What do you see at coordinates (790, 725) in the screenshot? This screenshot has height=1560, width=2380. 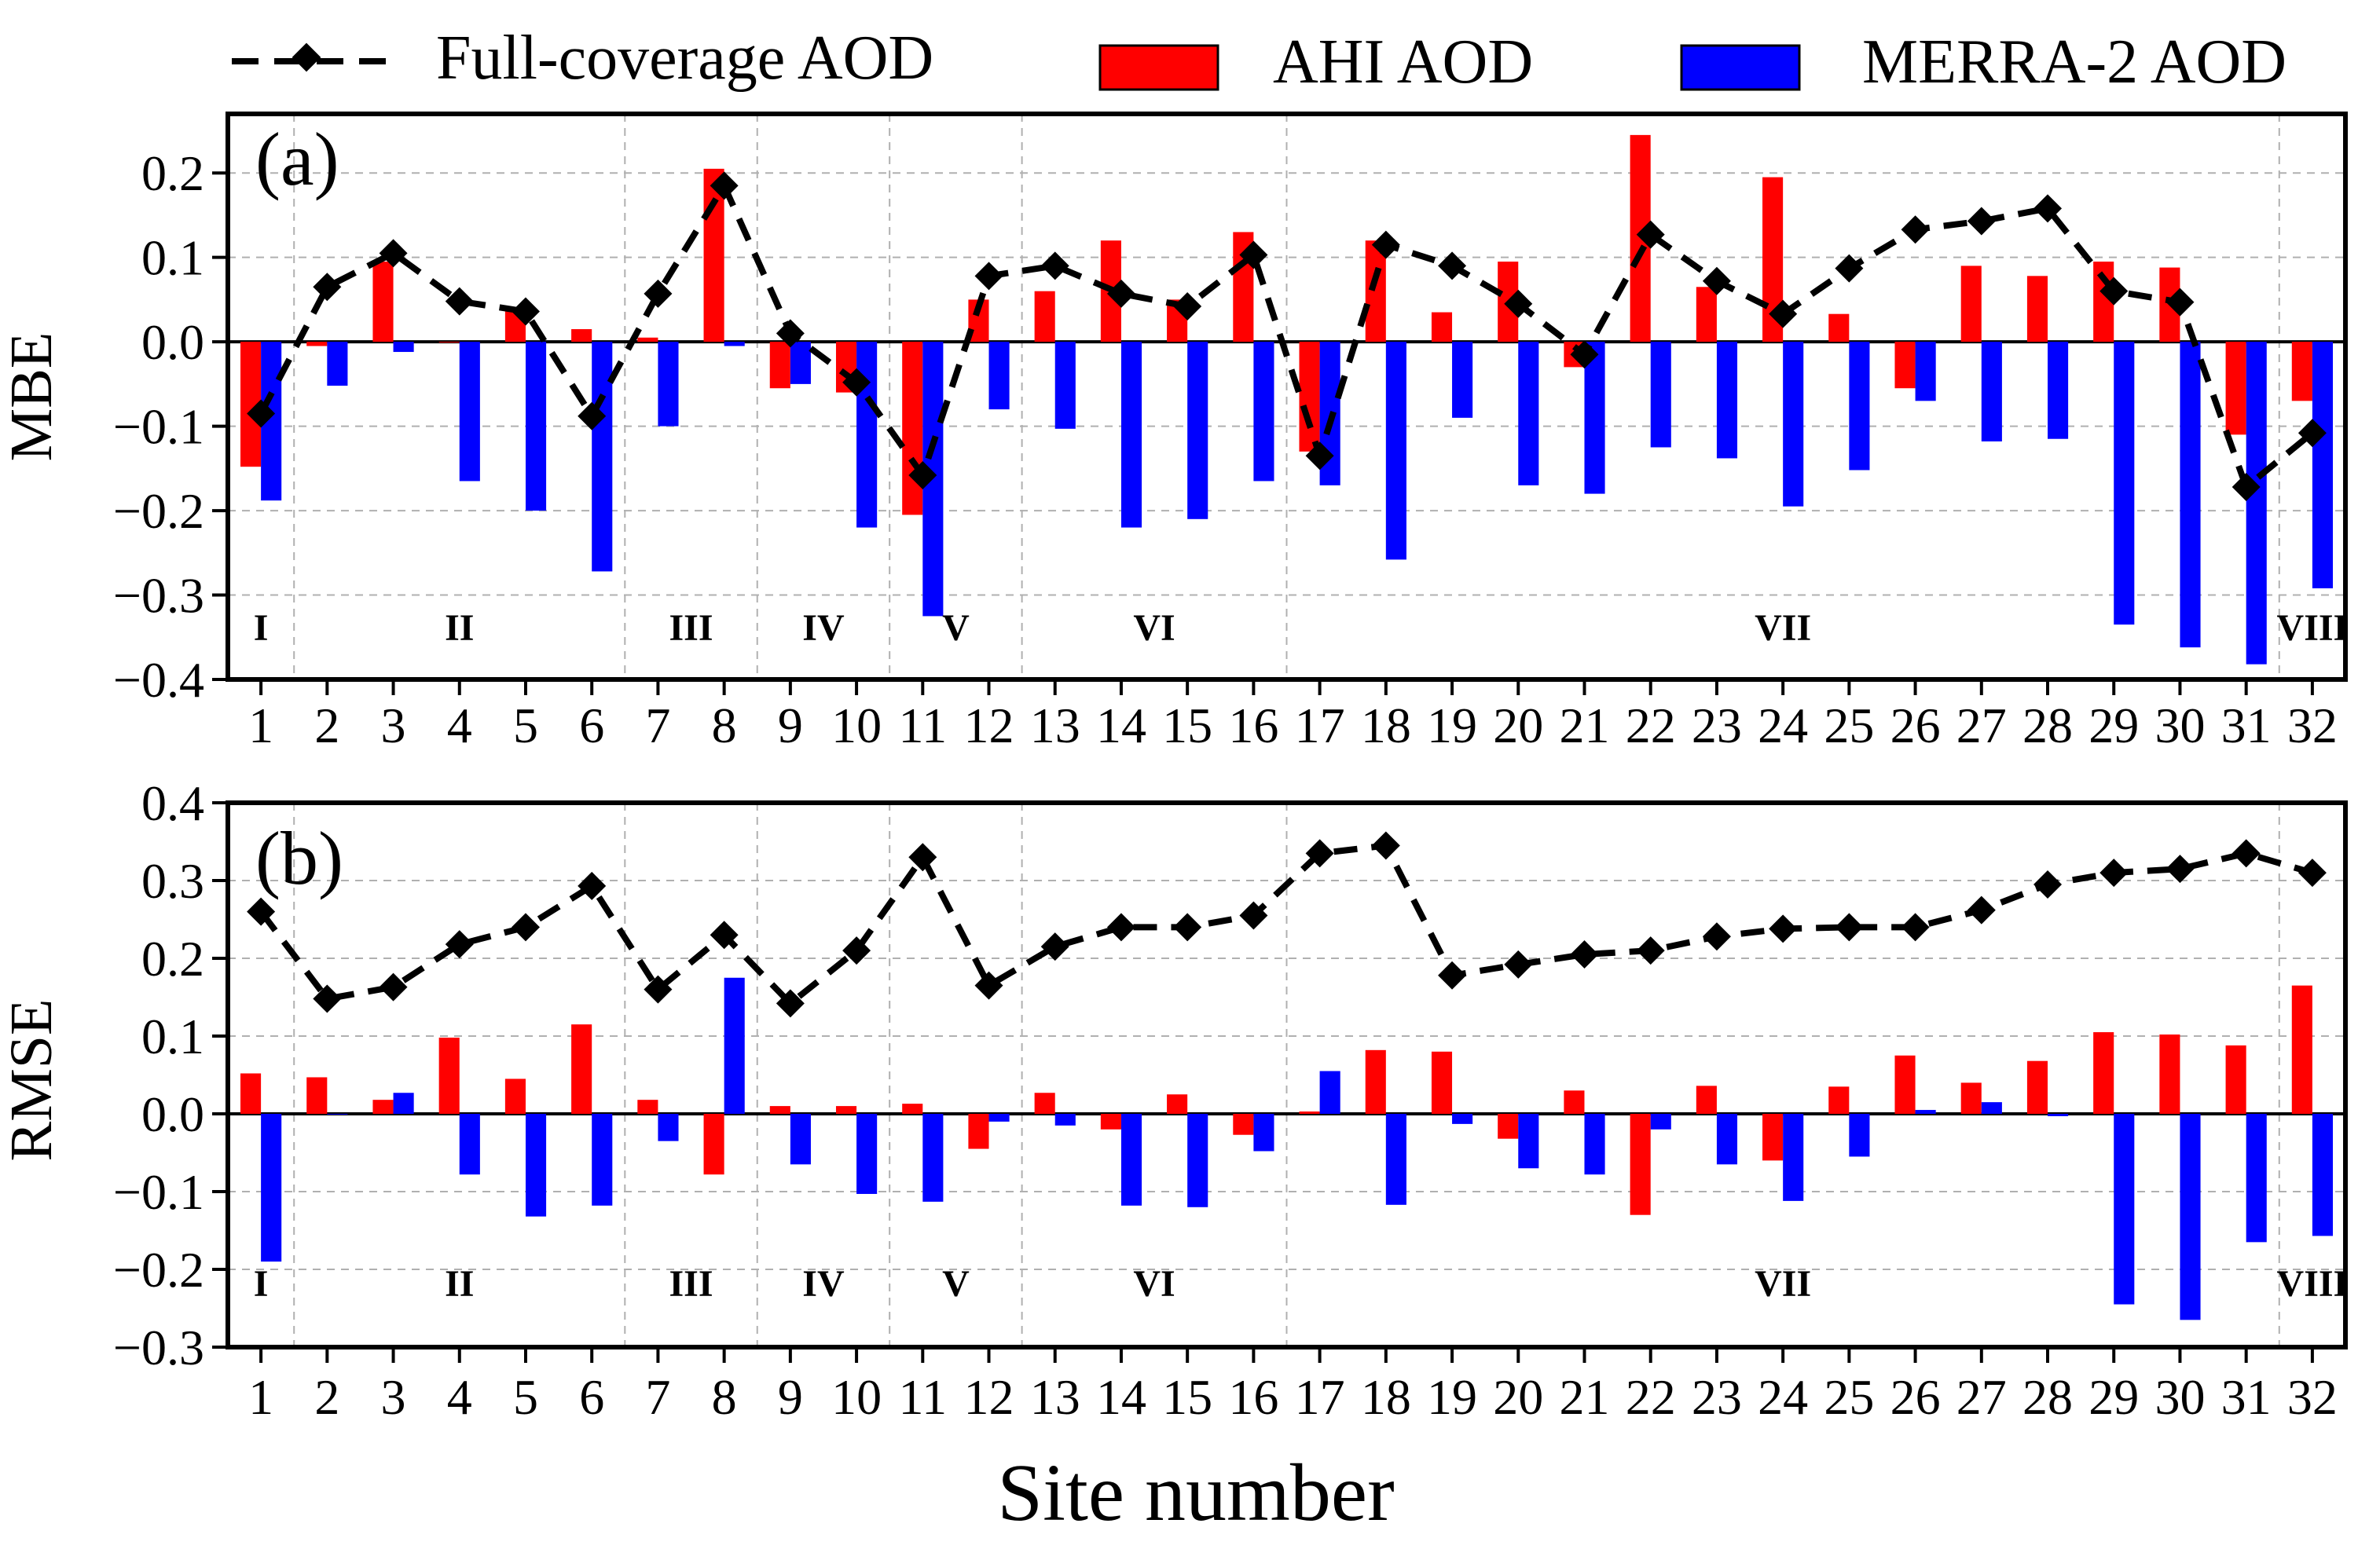 I see `x-tick-label: 9` at bounding box center [790, 725].